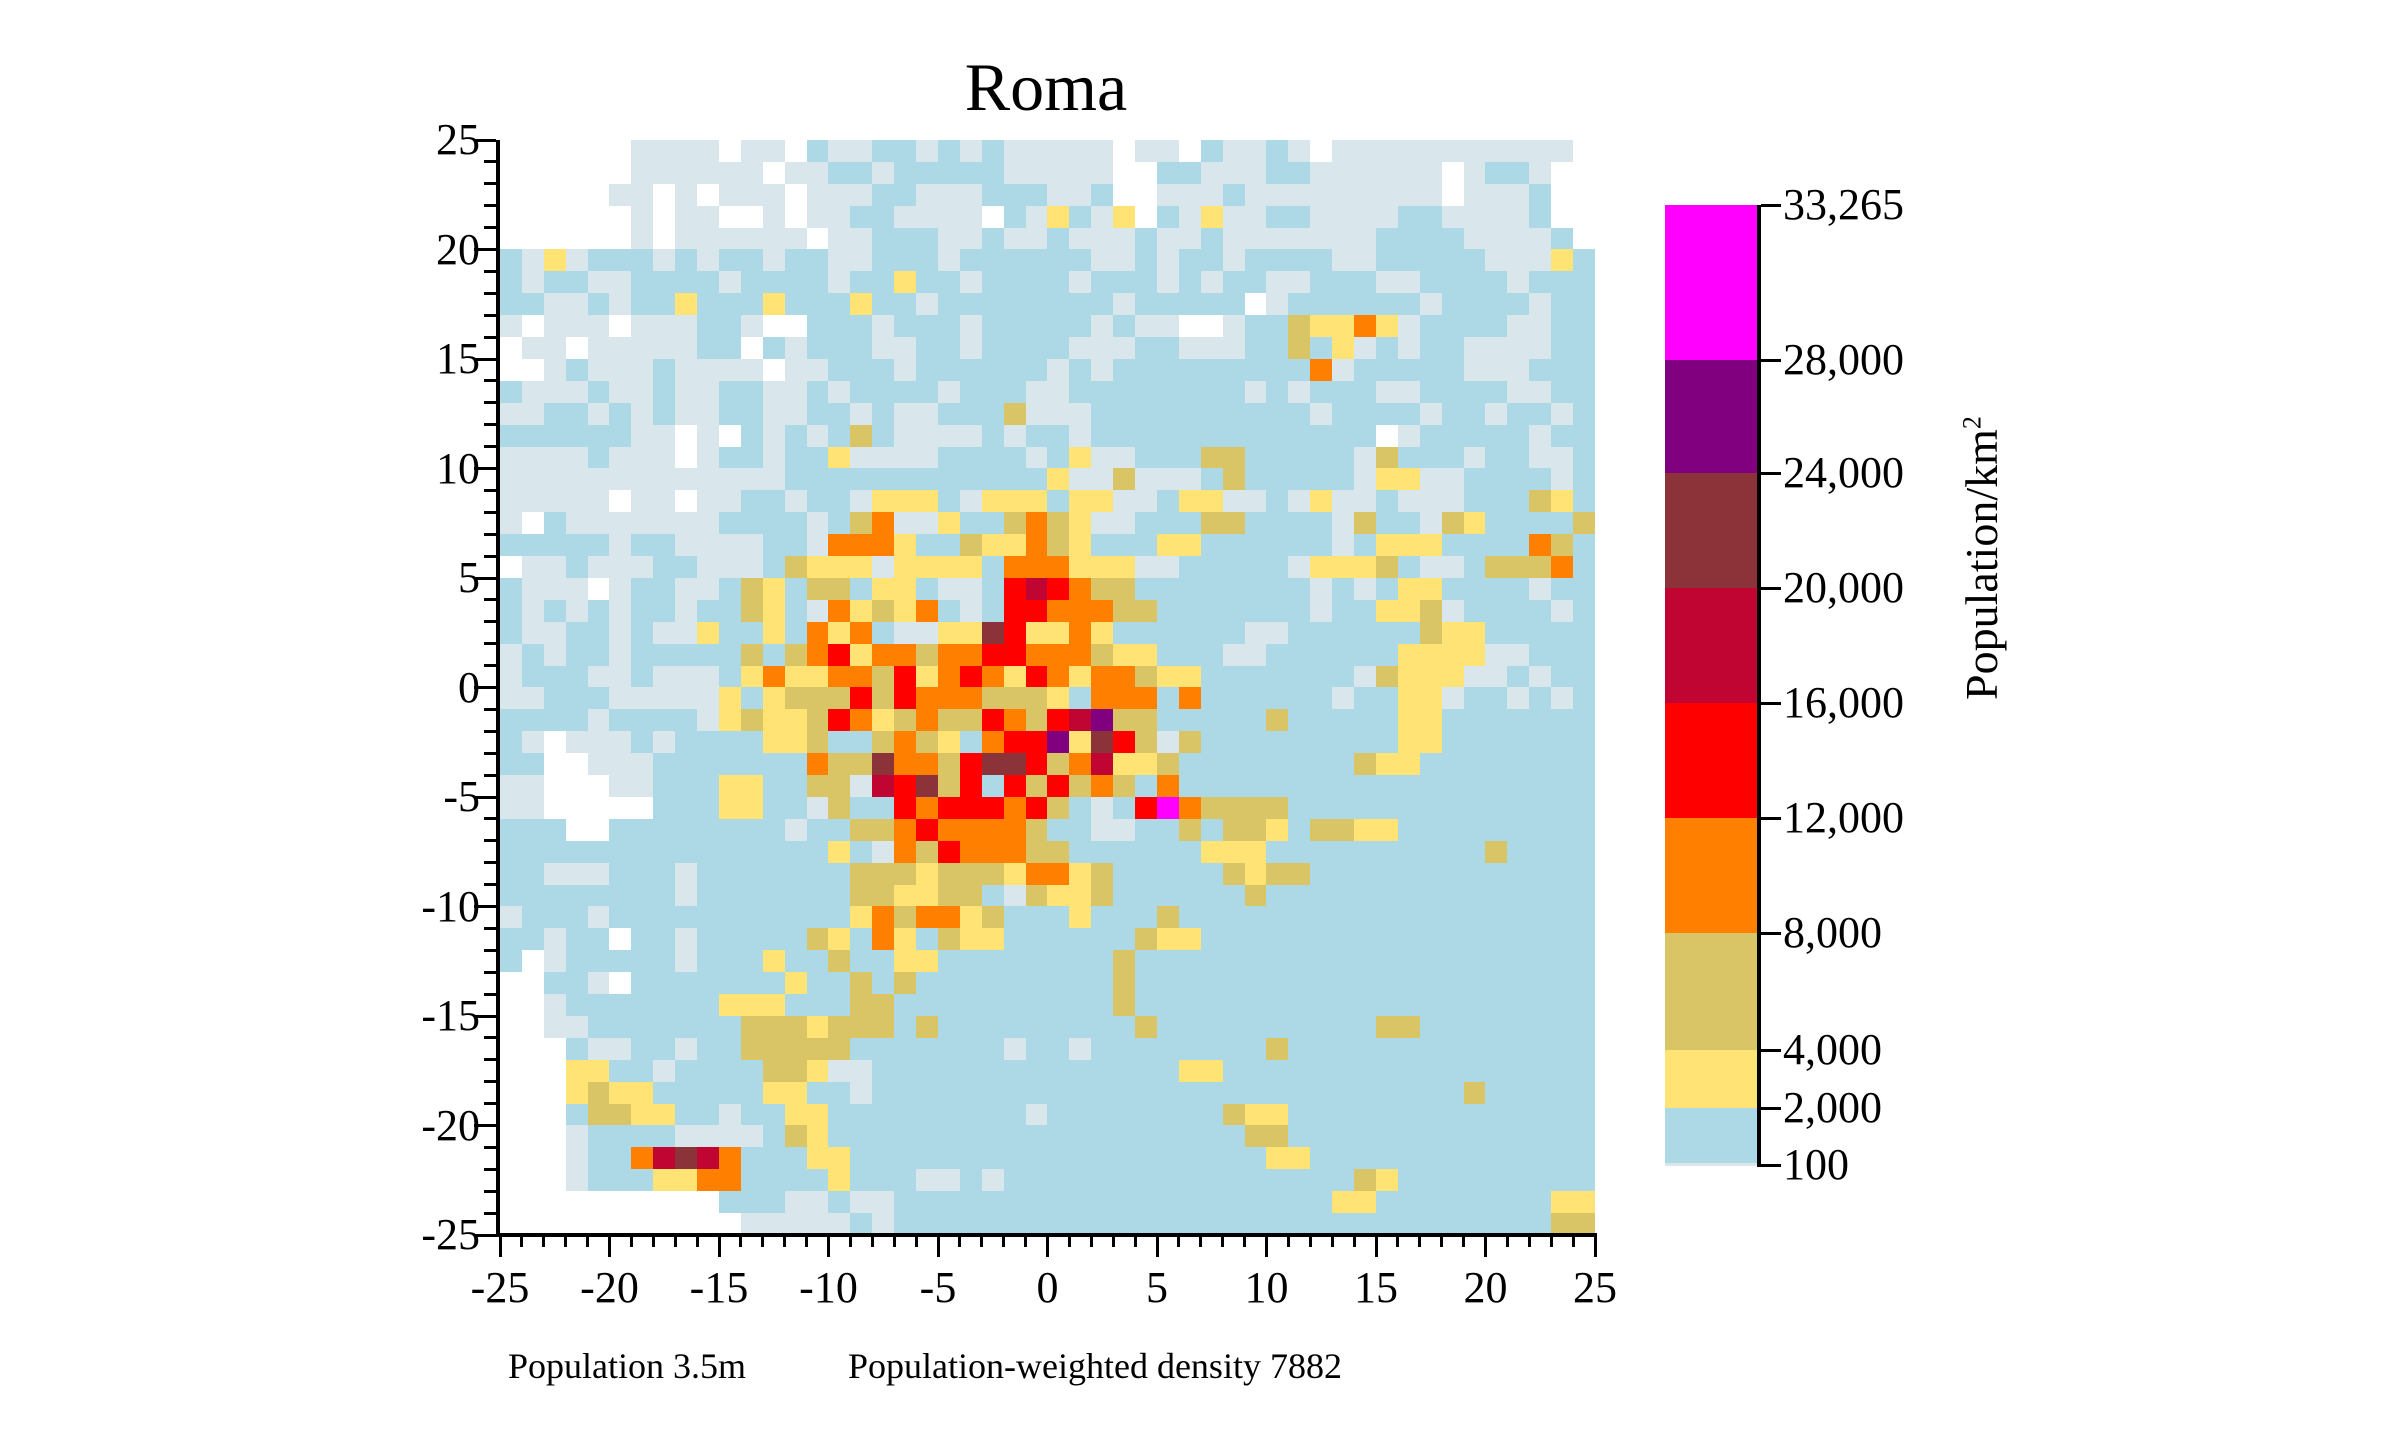 This screenshot has width=2400, height=1440. What do you see at coordinates (1843, 817) in the screenshot?
I see `colorbar-tick-label: 12,000` at bounding box center [1843, 817].